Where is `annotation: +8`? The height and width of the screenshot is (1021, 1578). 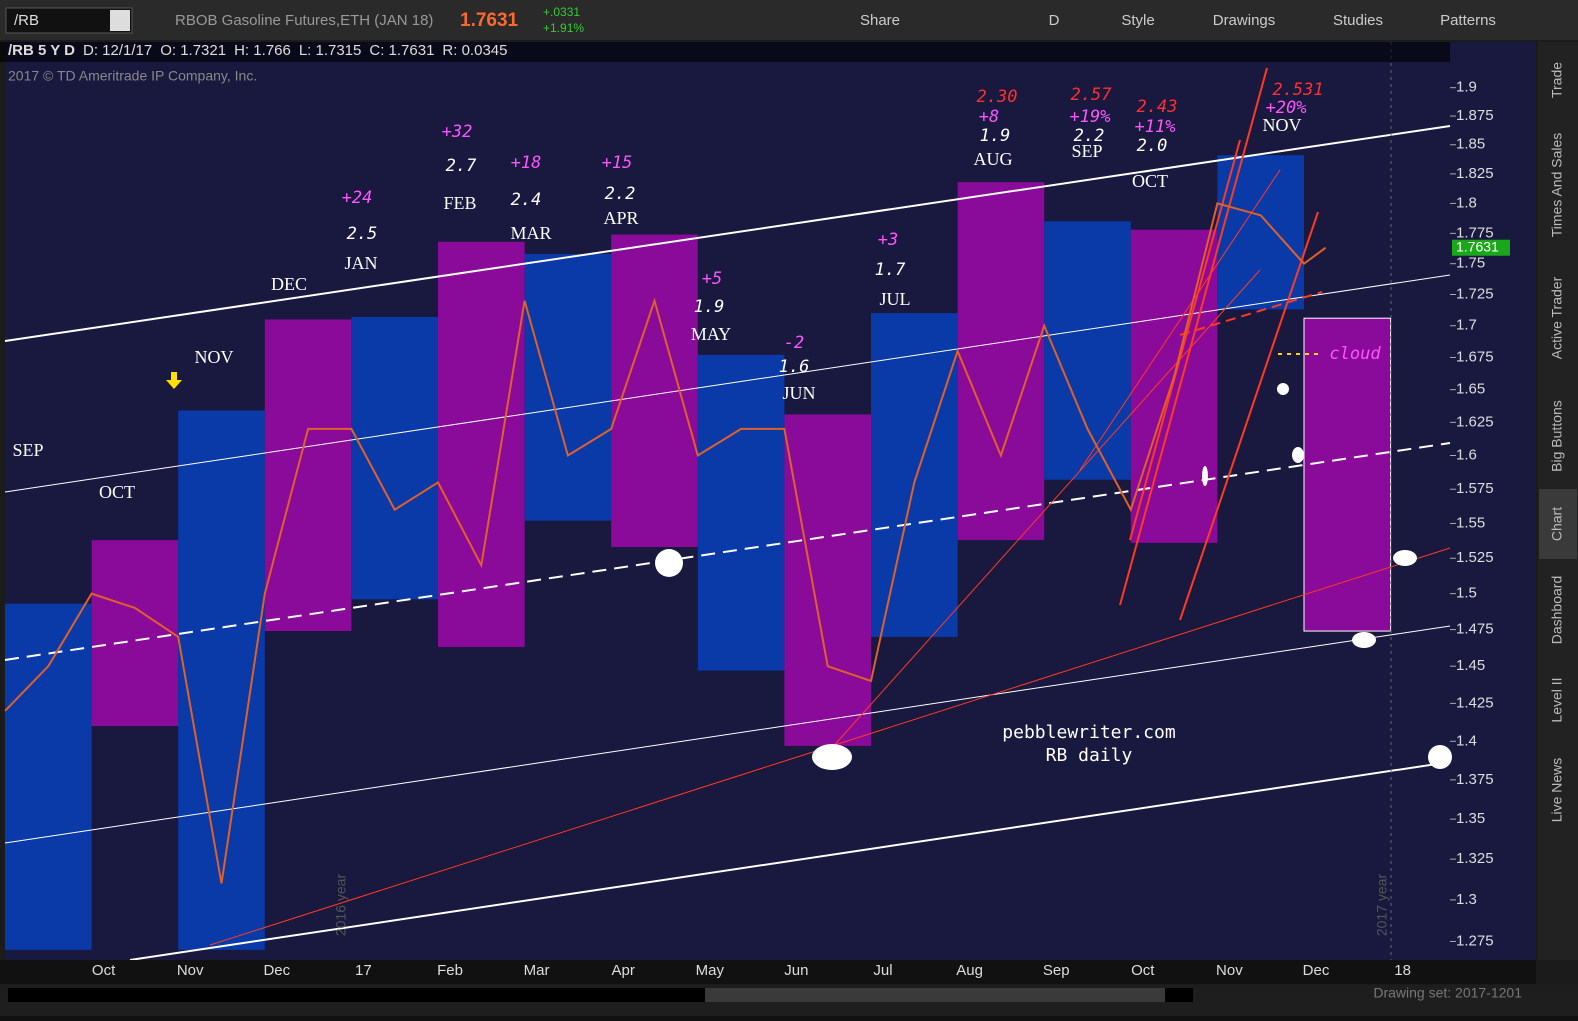
annotation: +8 is located at coordinates (989, 117).